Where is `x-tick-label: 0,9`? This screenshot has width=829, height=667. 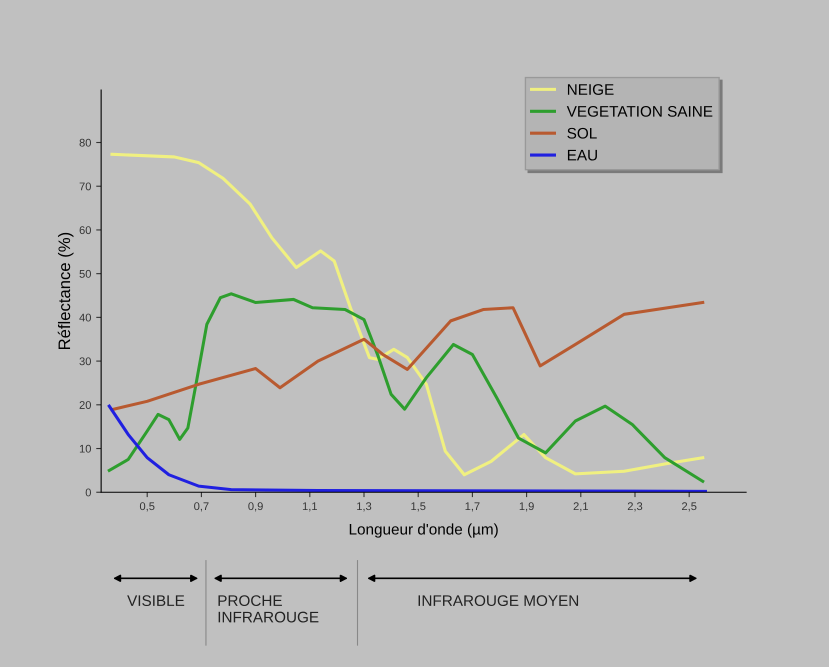
x-tick-label: 0,9 is located at coordinates (255, 507).